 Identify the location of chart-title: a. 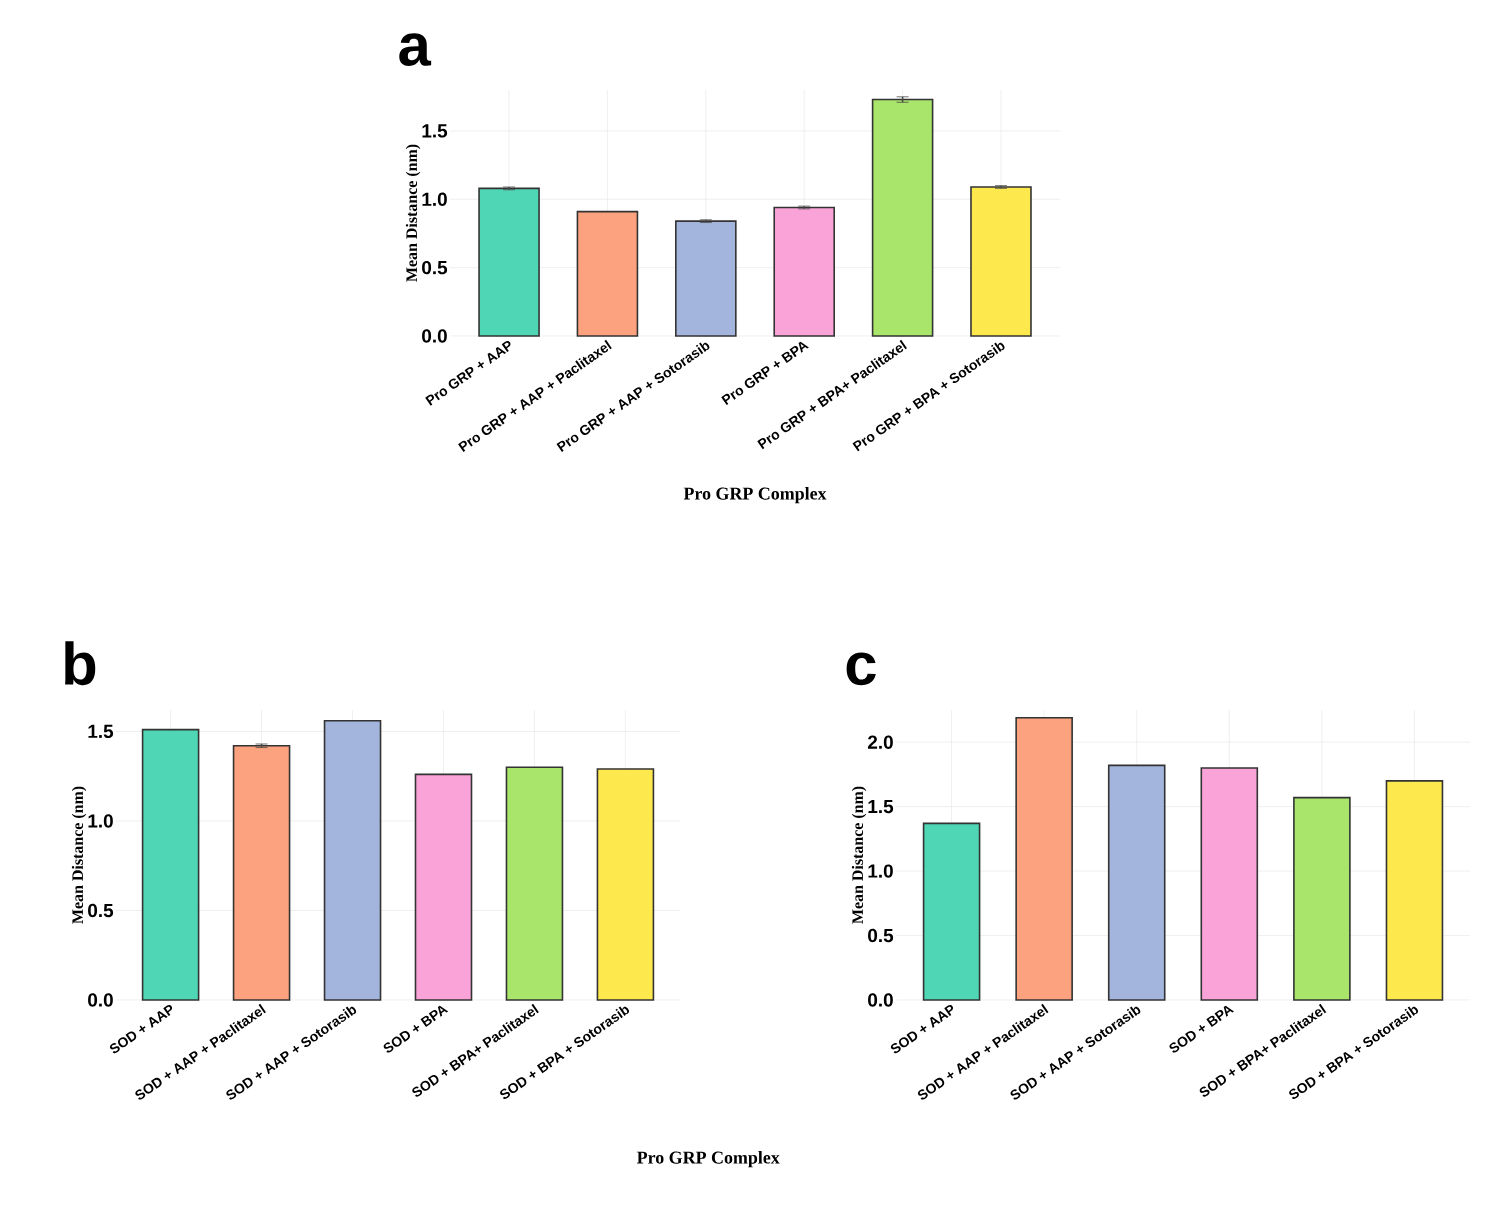
(415, 50).